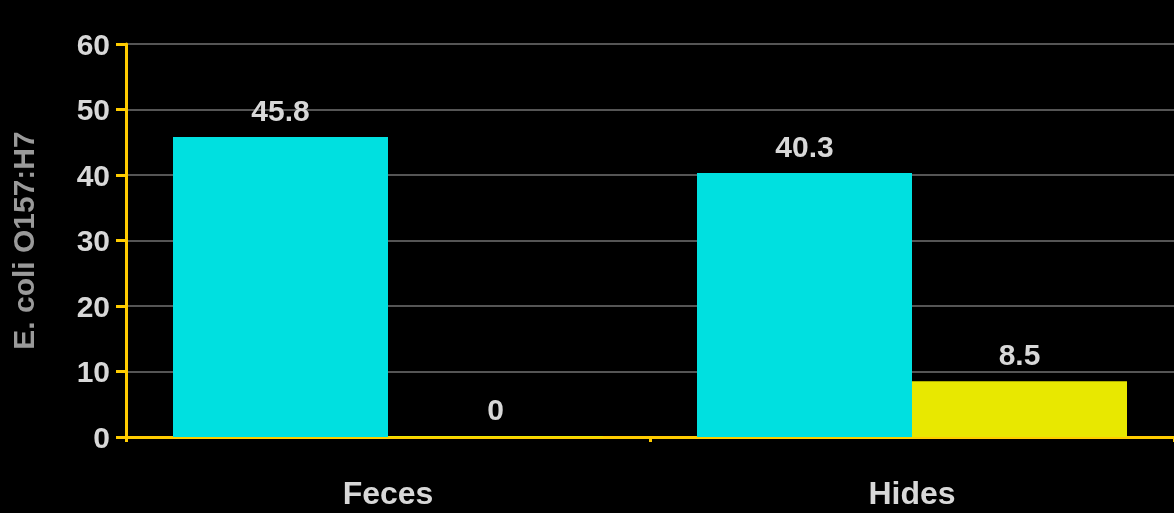 This screenshot has height=513, width=1174. I want to click on y-tick-label: 40, so click(93, 175).